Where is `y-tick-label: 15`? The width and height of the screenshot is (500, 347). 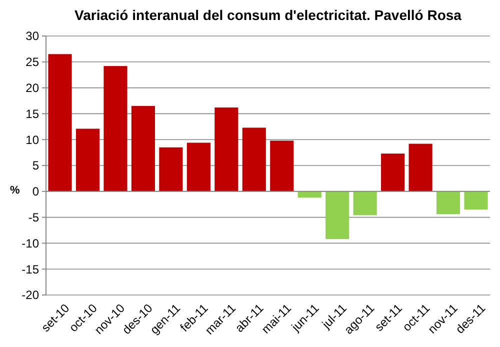
y-tick-label: 15 is located at coordinates (33, 113).